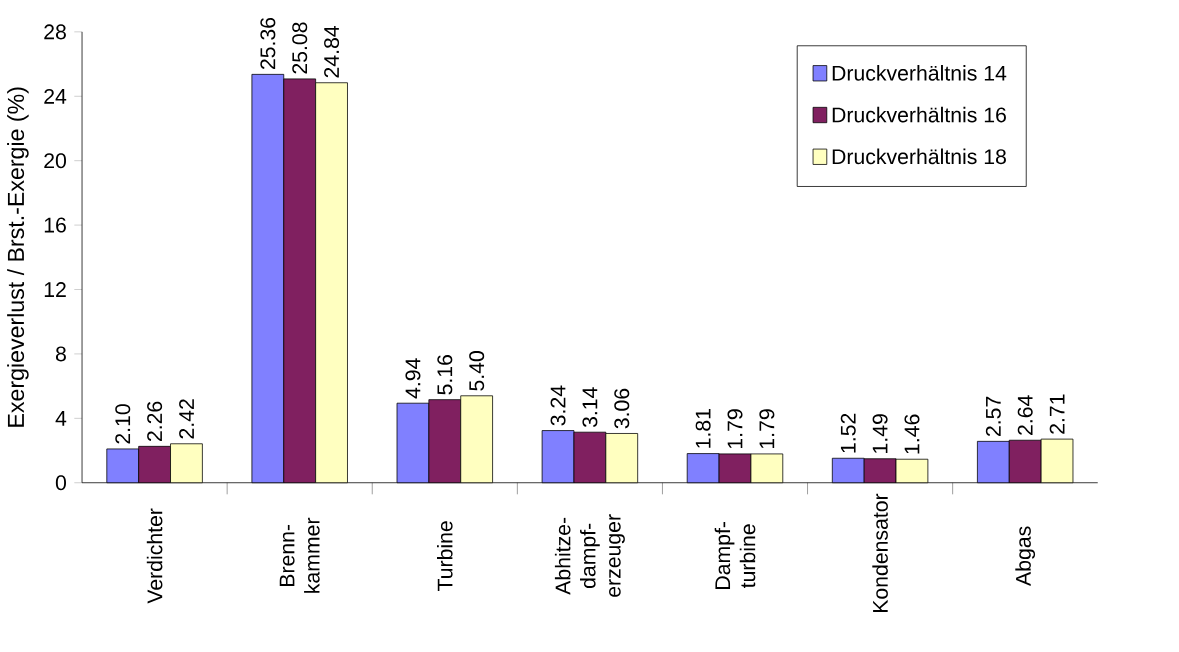 This screenshot has width=1179, height=652. What do you see at coordinates (18, 257) in the screenshot?
I see `y-axis-title: Exergieverlust / Brst.-Exergie (%)` at bounding box center [18, 257].